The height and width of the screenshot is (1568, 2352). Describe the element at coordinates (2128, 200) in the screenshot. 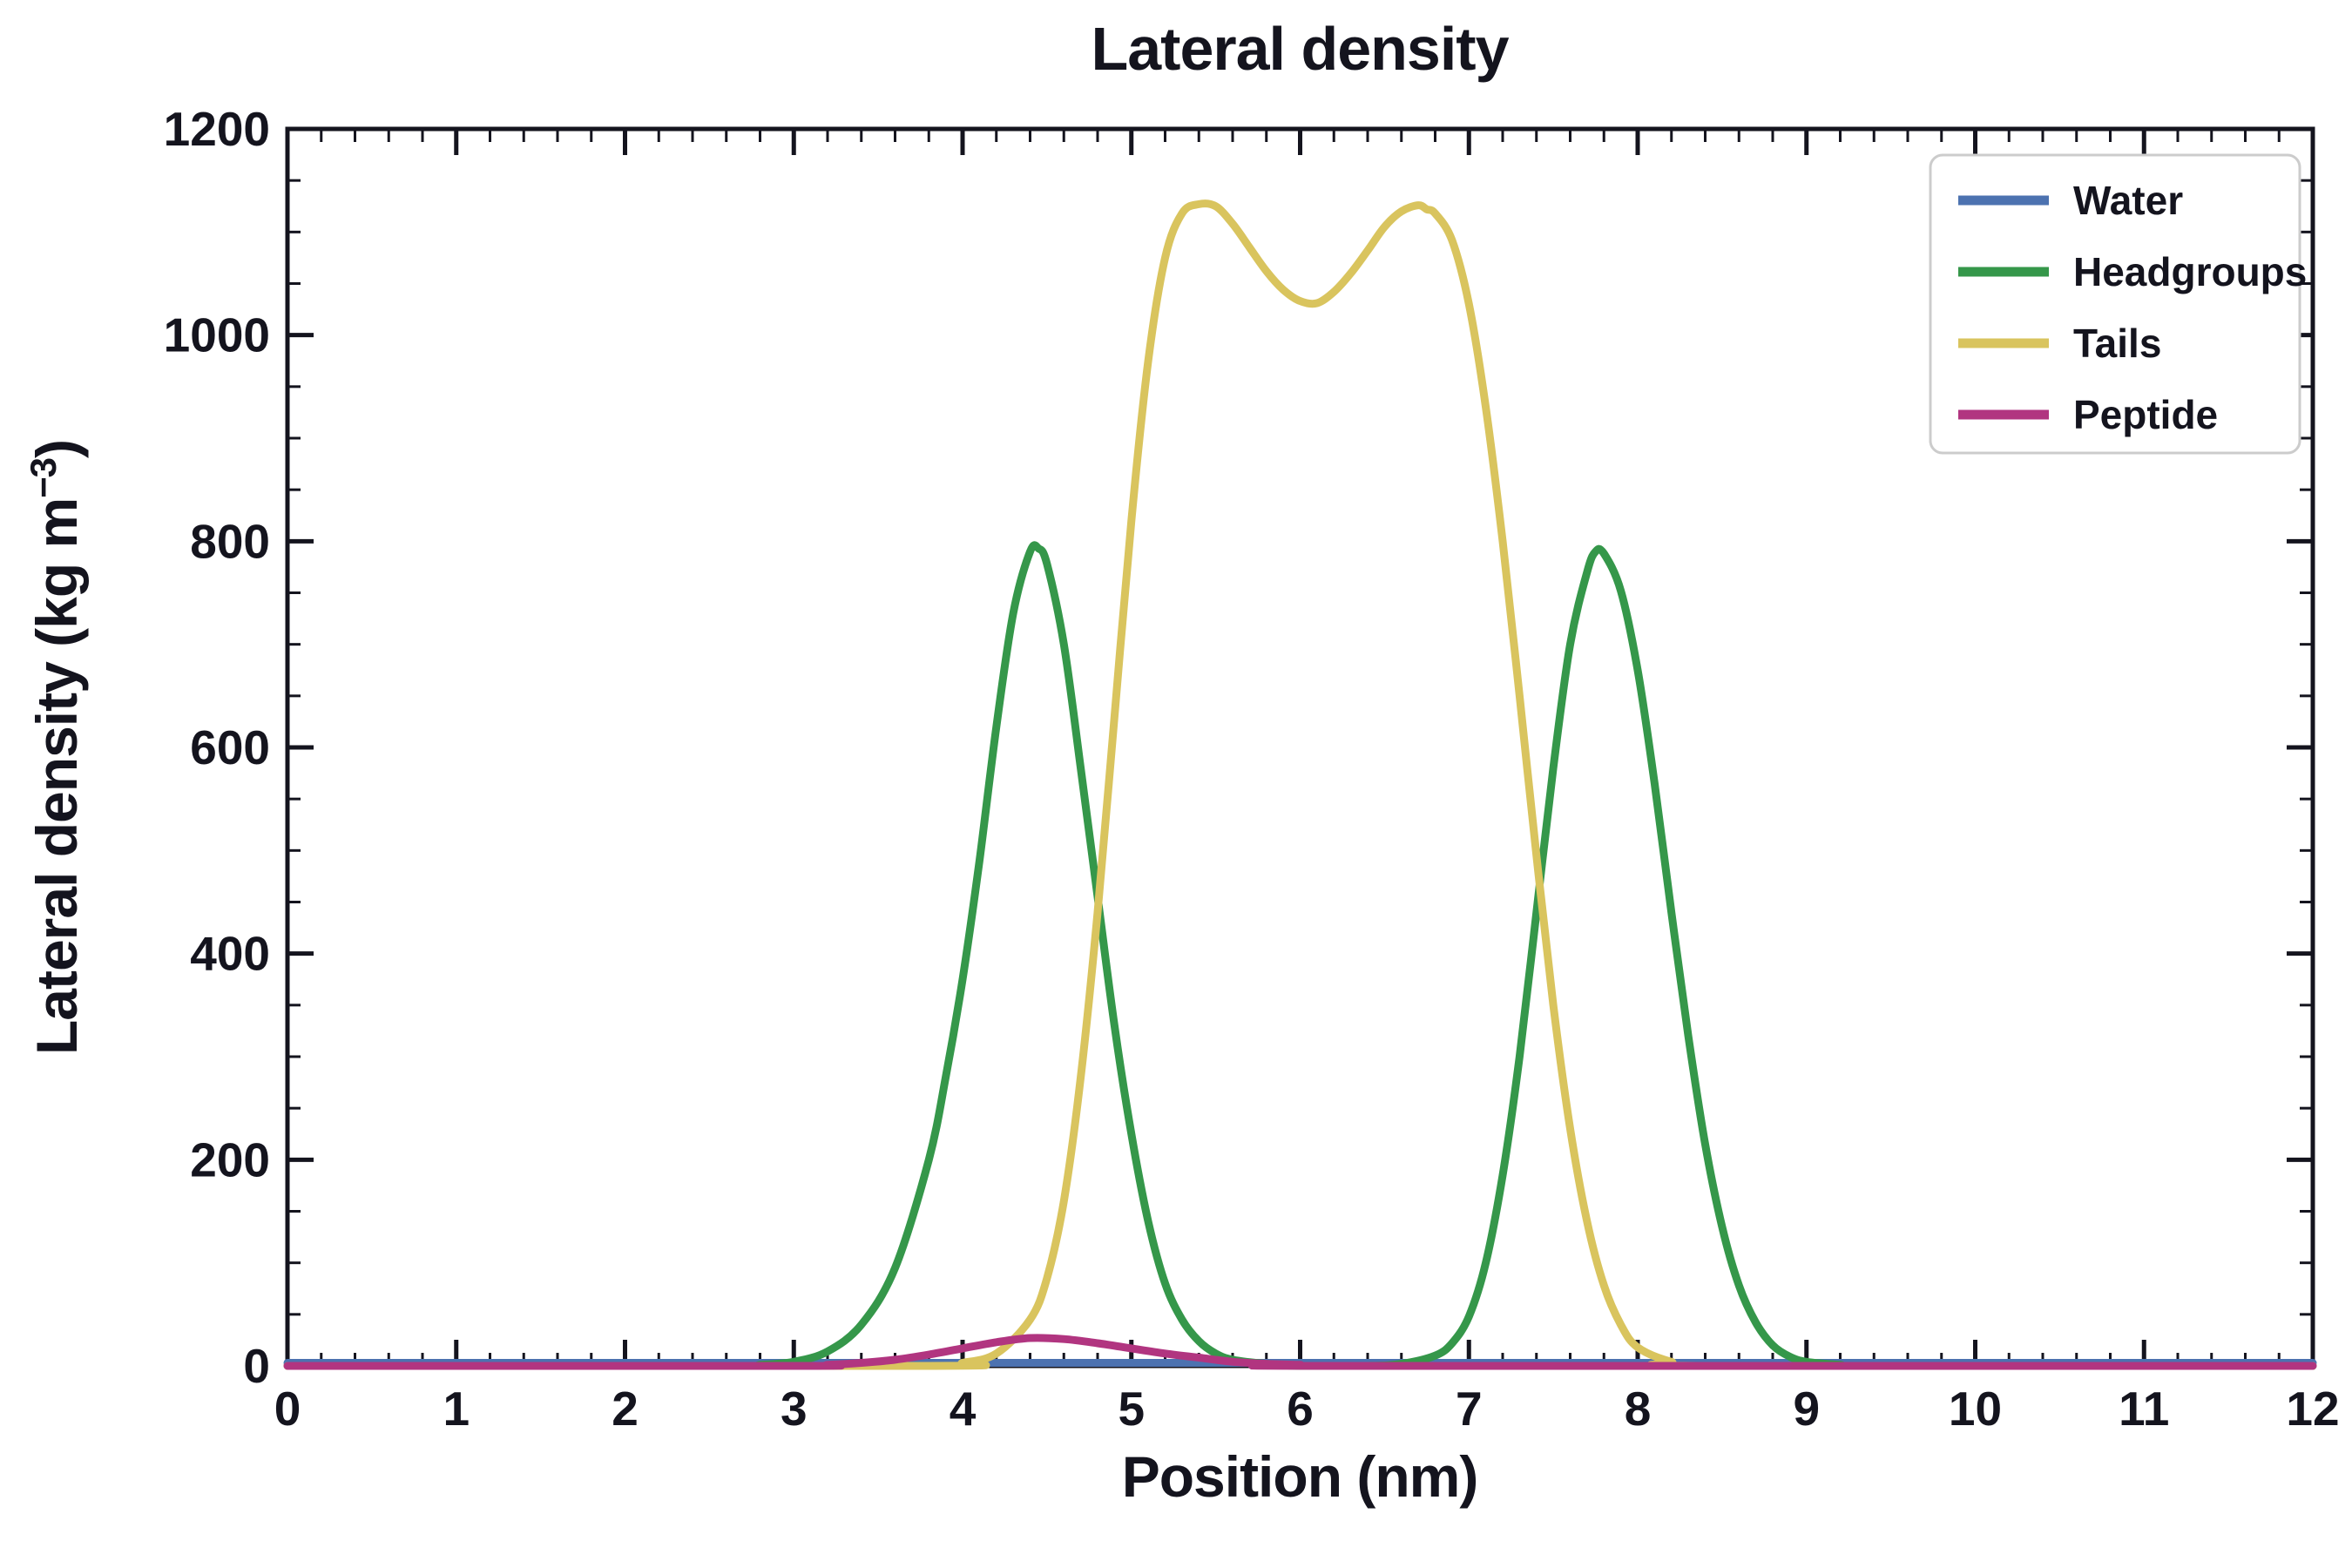

I see `legend-label-water: Water` at that location.